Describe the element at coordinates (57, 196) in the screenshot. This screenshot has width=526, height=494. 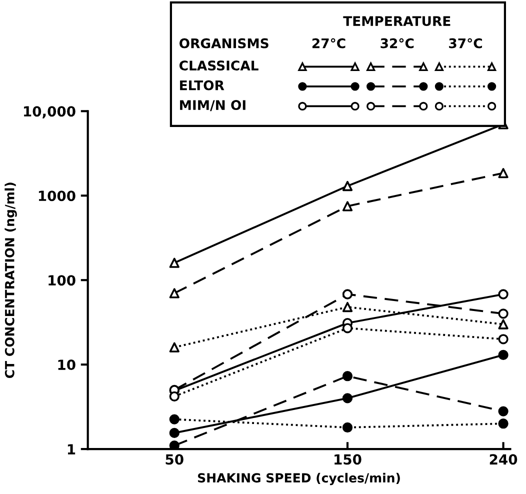
I see `y-tick-label: 1000` at that location.